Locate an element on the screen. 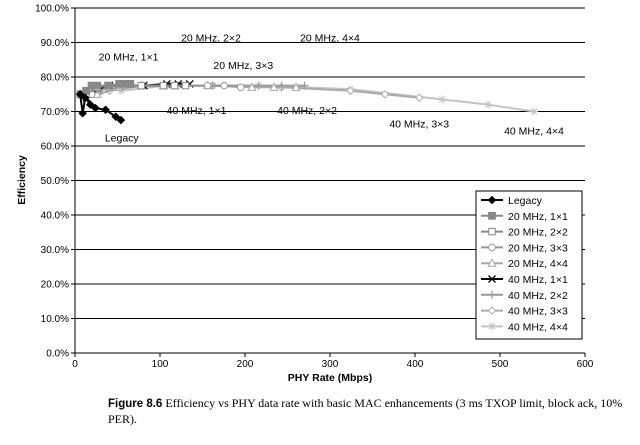 The height and width of the screenshot is (445, 640). y-tick-label: 0.0% is located at coordinates (57, 354).